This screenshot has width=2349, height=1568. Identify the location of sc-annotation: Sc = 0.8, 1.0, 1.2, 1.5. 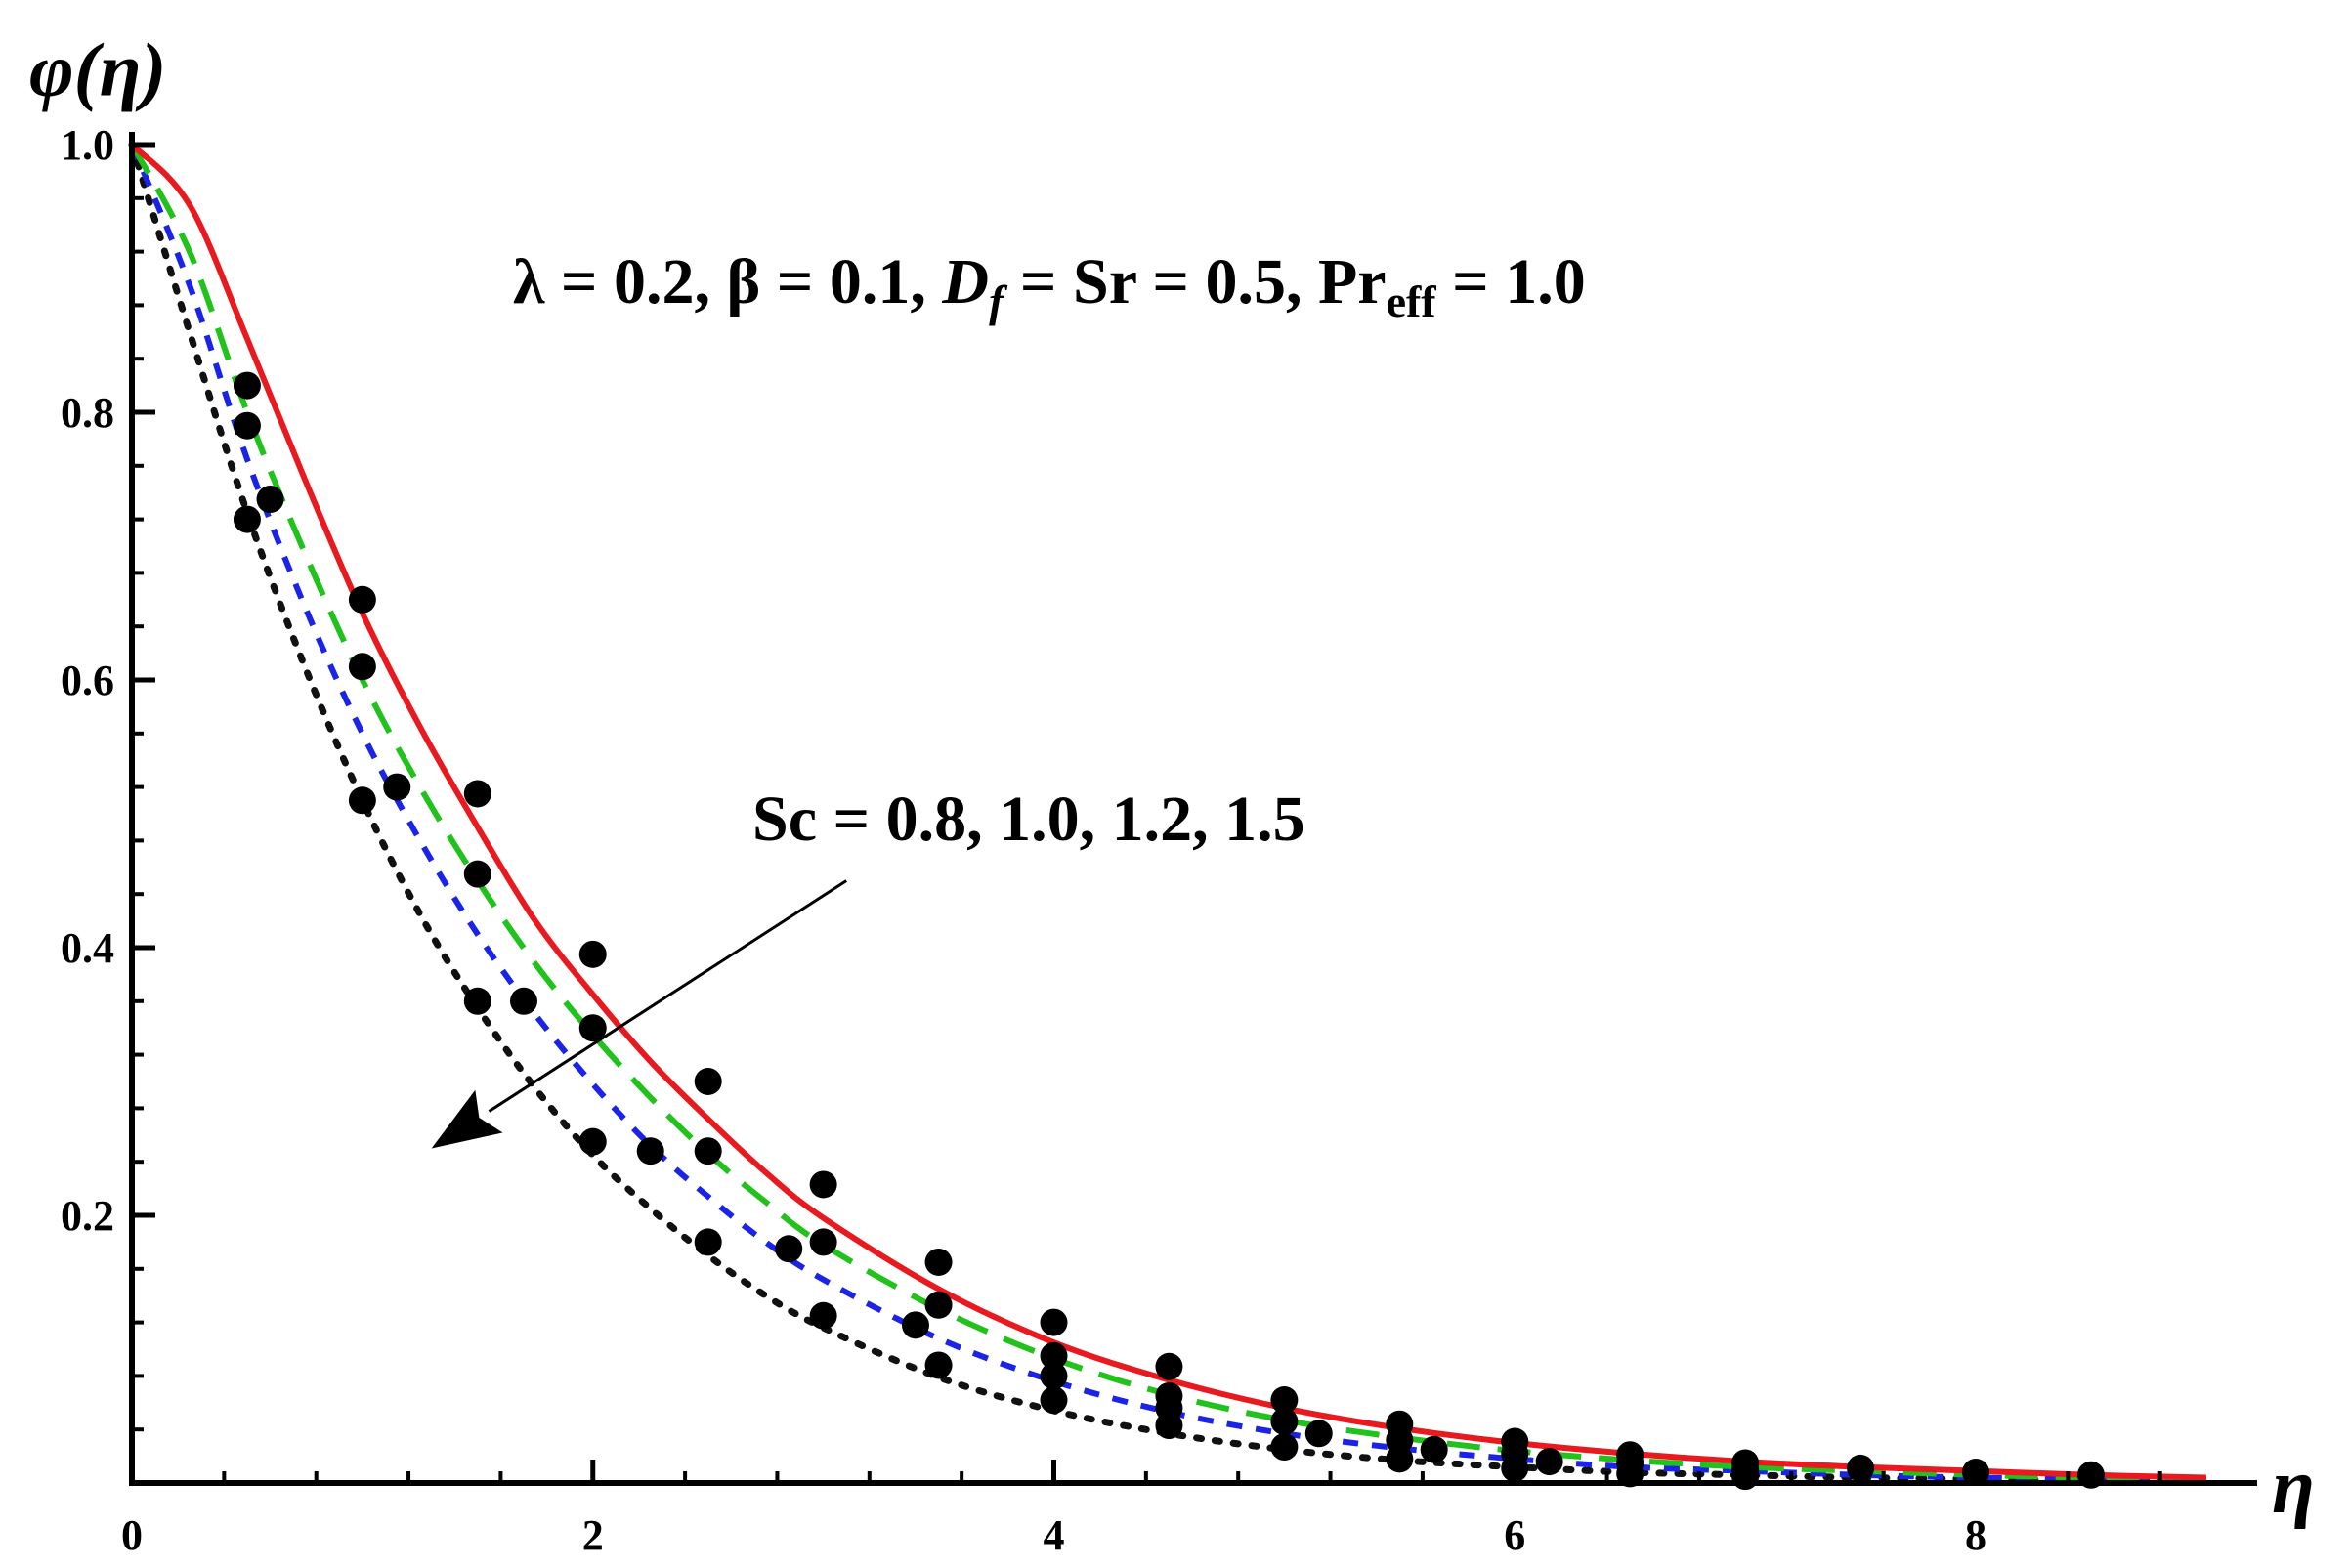
(1028, 819).